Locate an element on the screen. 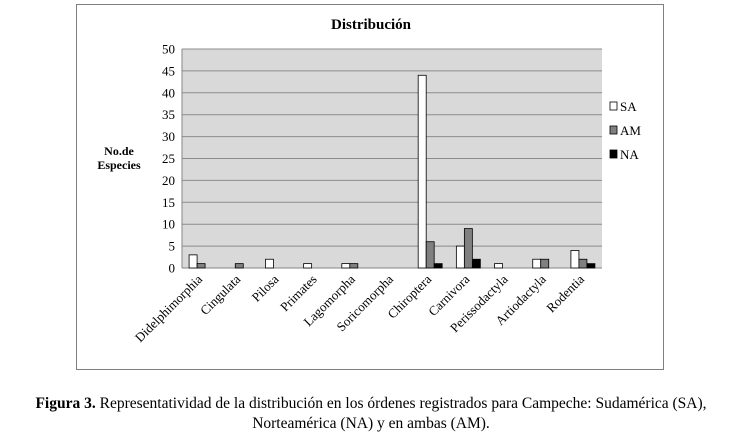  caption-label: Figura 3. is located at coordinates (65, 403).